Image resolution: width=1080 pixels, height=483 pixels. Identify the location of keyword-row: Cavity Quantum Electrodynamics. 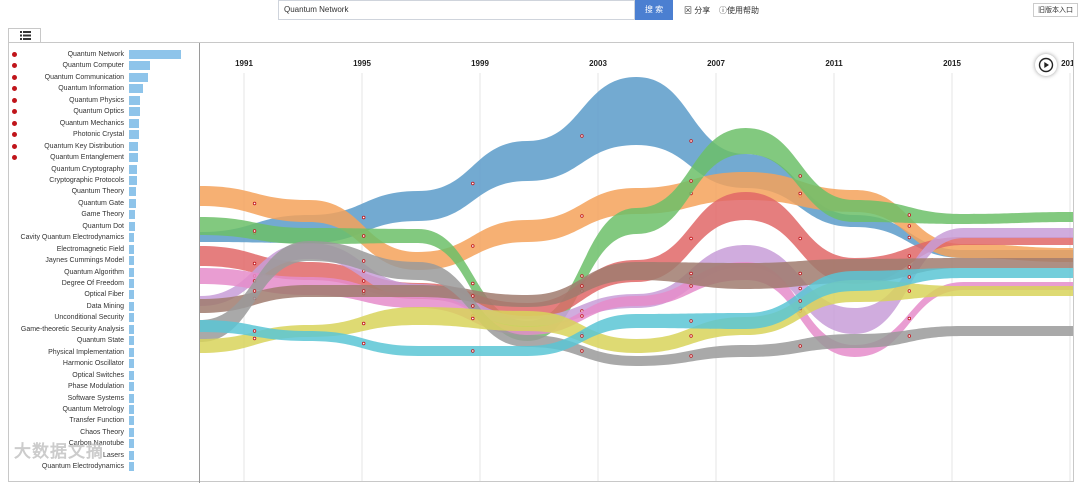
(104, 237).